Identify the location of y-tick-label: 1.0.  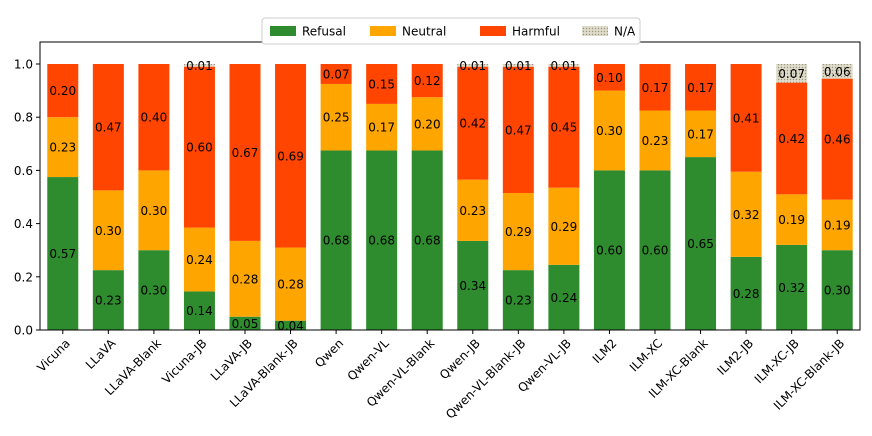
(23, 65).